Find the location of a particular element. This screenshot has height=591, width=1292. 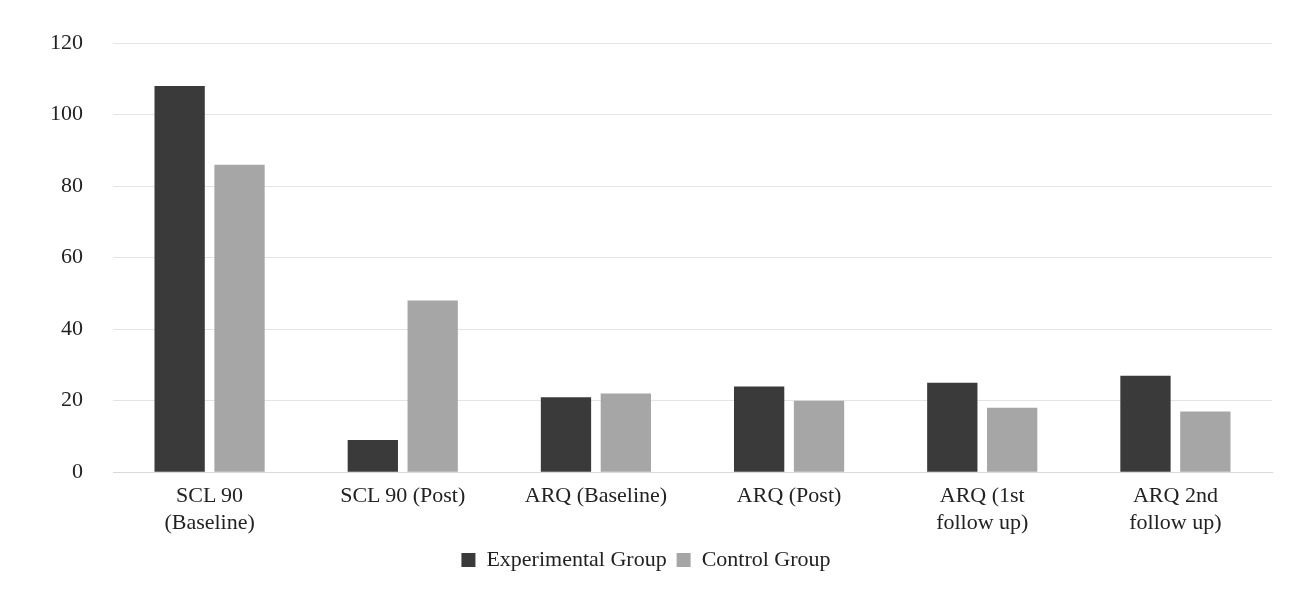

legend-label: Experimental Group is located at coordinates (576, 558).